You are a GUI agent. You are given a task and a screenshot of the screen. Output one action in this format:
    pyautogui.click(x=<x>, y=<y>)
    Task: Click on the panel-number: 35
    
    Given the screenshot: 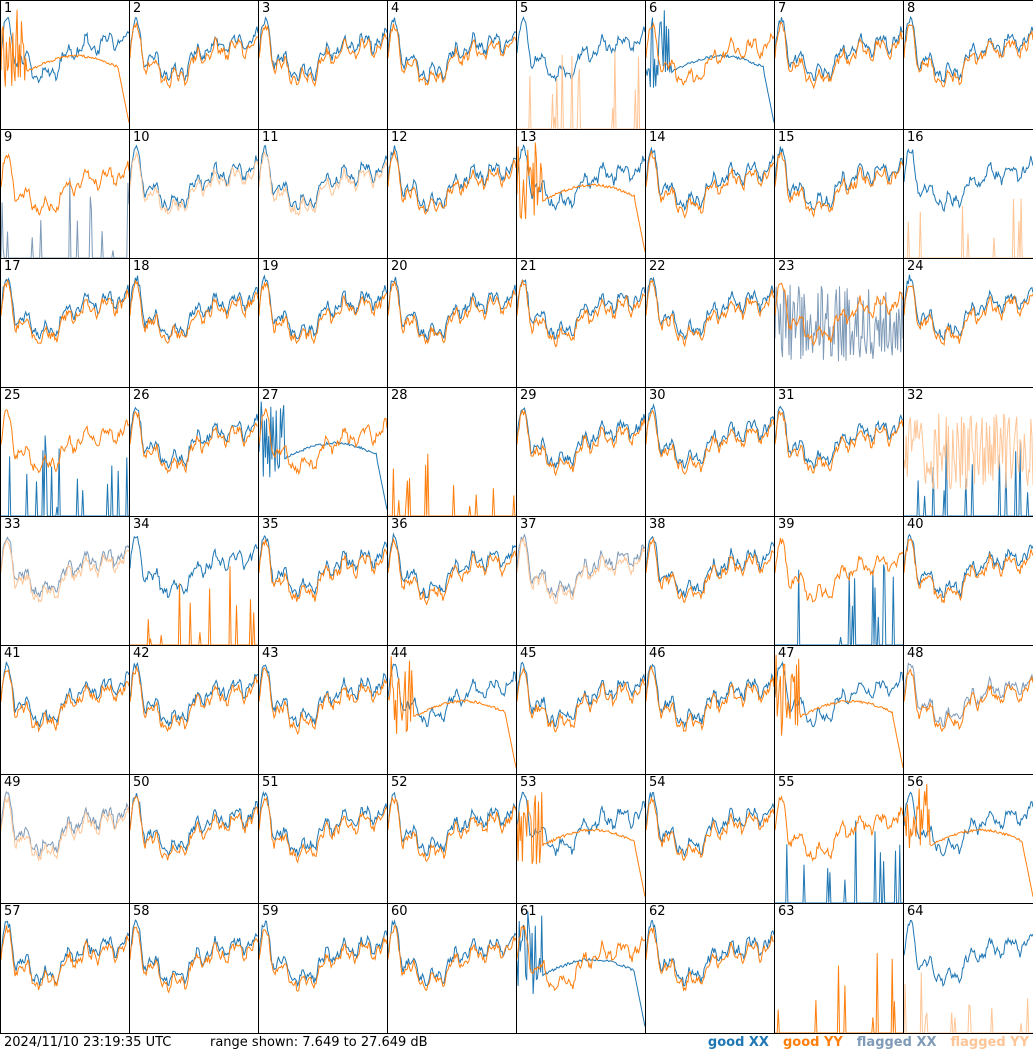 What is the action you would take?
    pyautogui.click(x=270, y=524)
    